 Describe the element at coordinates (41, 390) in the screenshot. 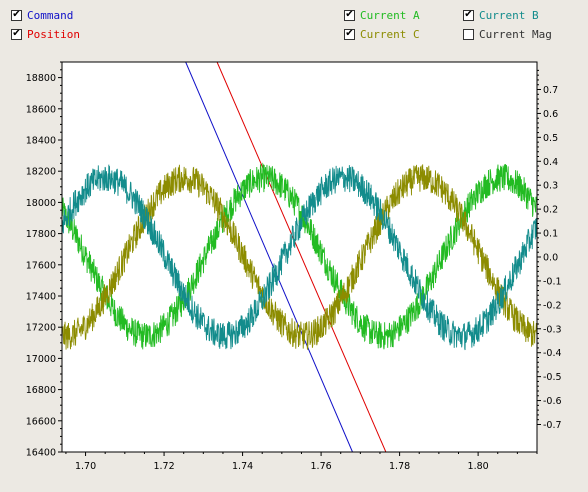

I see `left-tick-label: 16800` at that location.